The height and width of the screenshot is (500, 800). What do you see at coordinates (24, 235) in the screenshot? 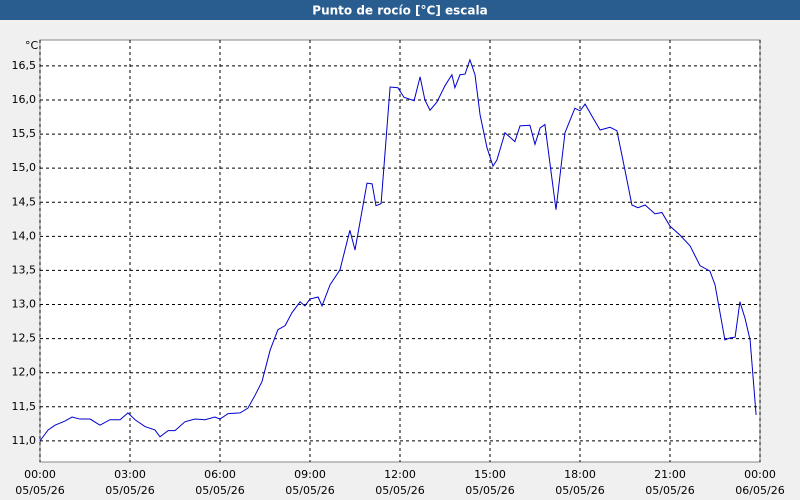
I see `y-tick-label: 14,0` at bounding box center [24, 235].